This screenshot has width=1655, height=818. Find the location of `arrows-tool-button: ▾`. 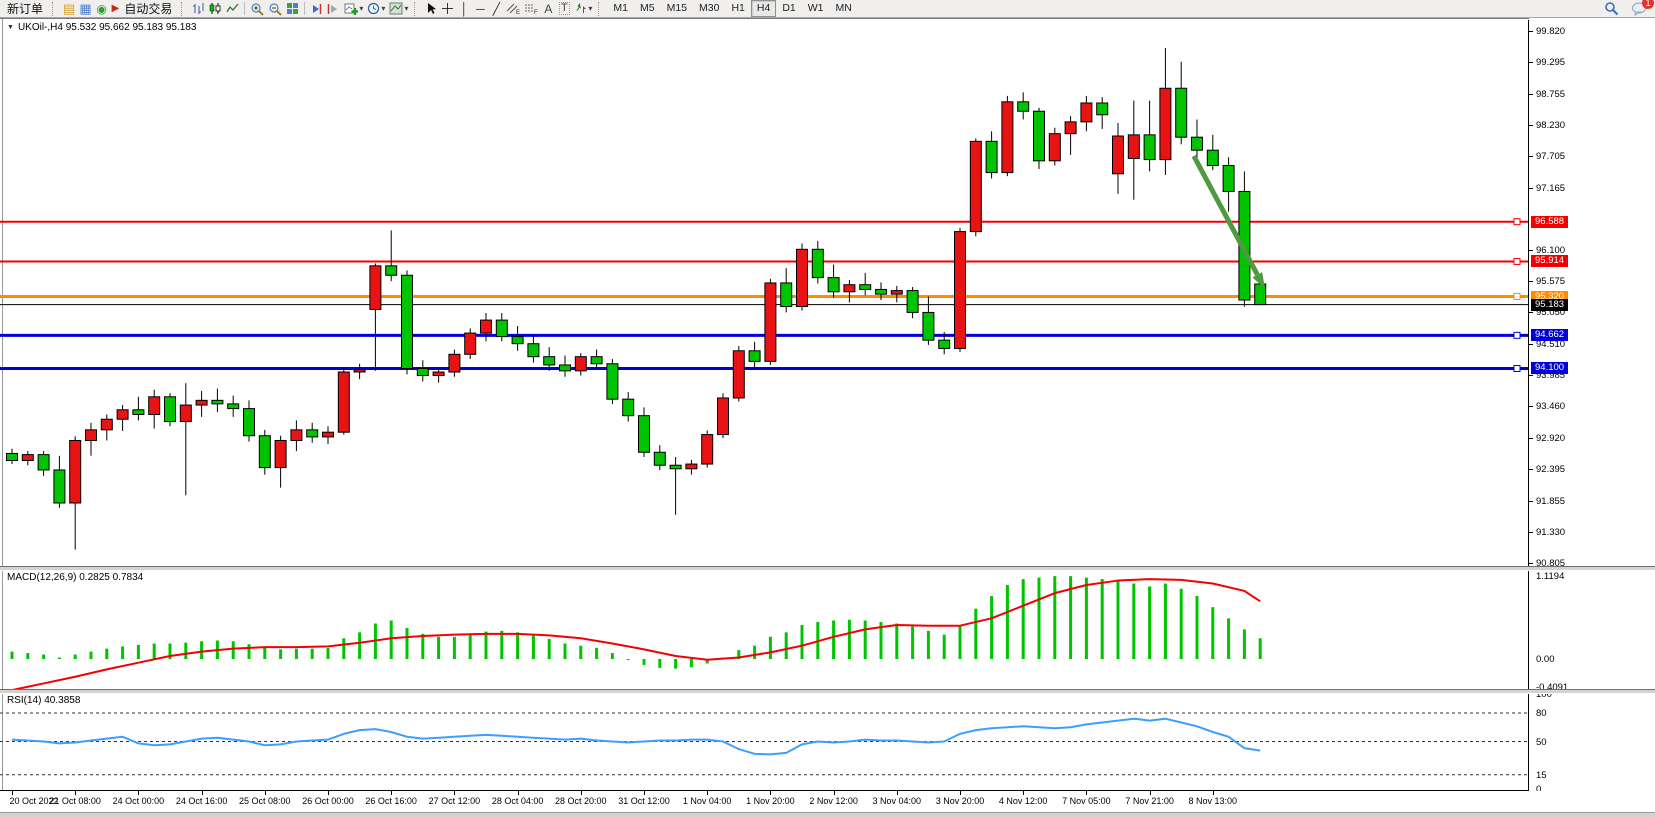

arrows-tool-button: ▾ is located at coordinates (583, 9).